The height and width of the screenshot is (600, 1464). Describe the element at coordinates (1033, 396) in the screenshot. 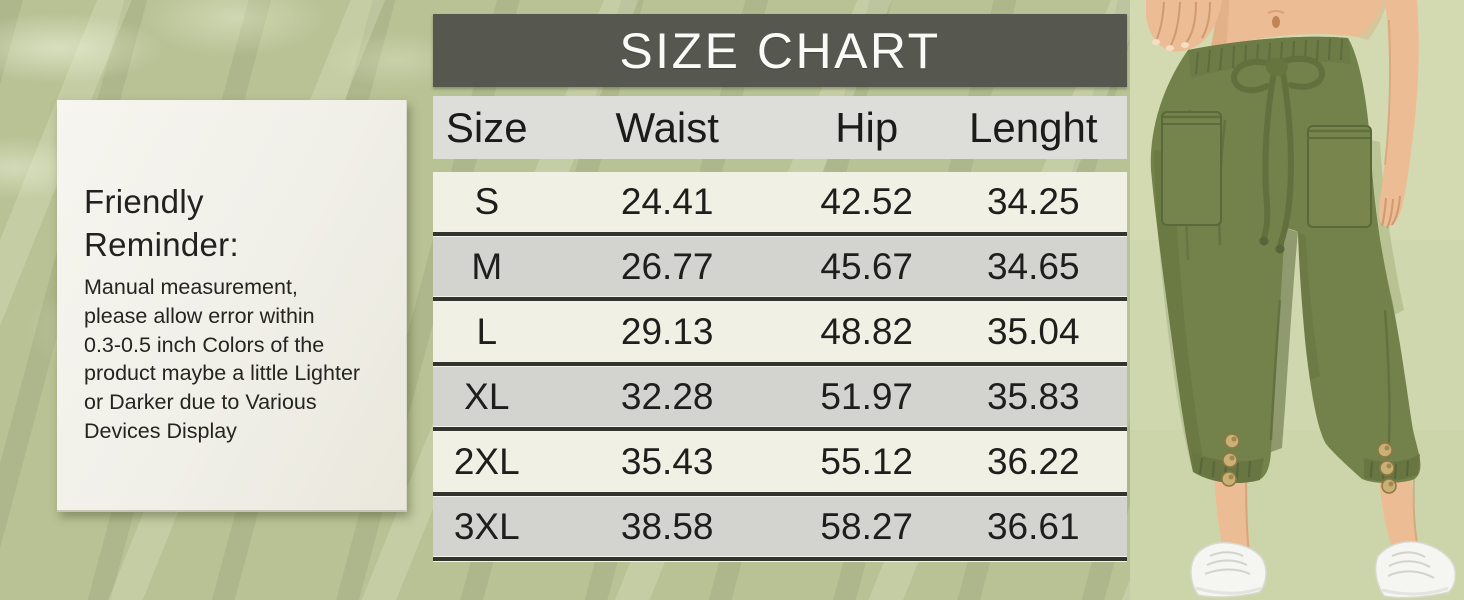

I see `cell-length: 35.83` at that location.